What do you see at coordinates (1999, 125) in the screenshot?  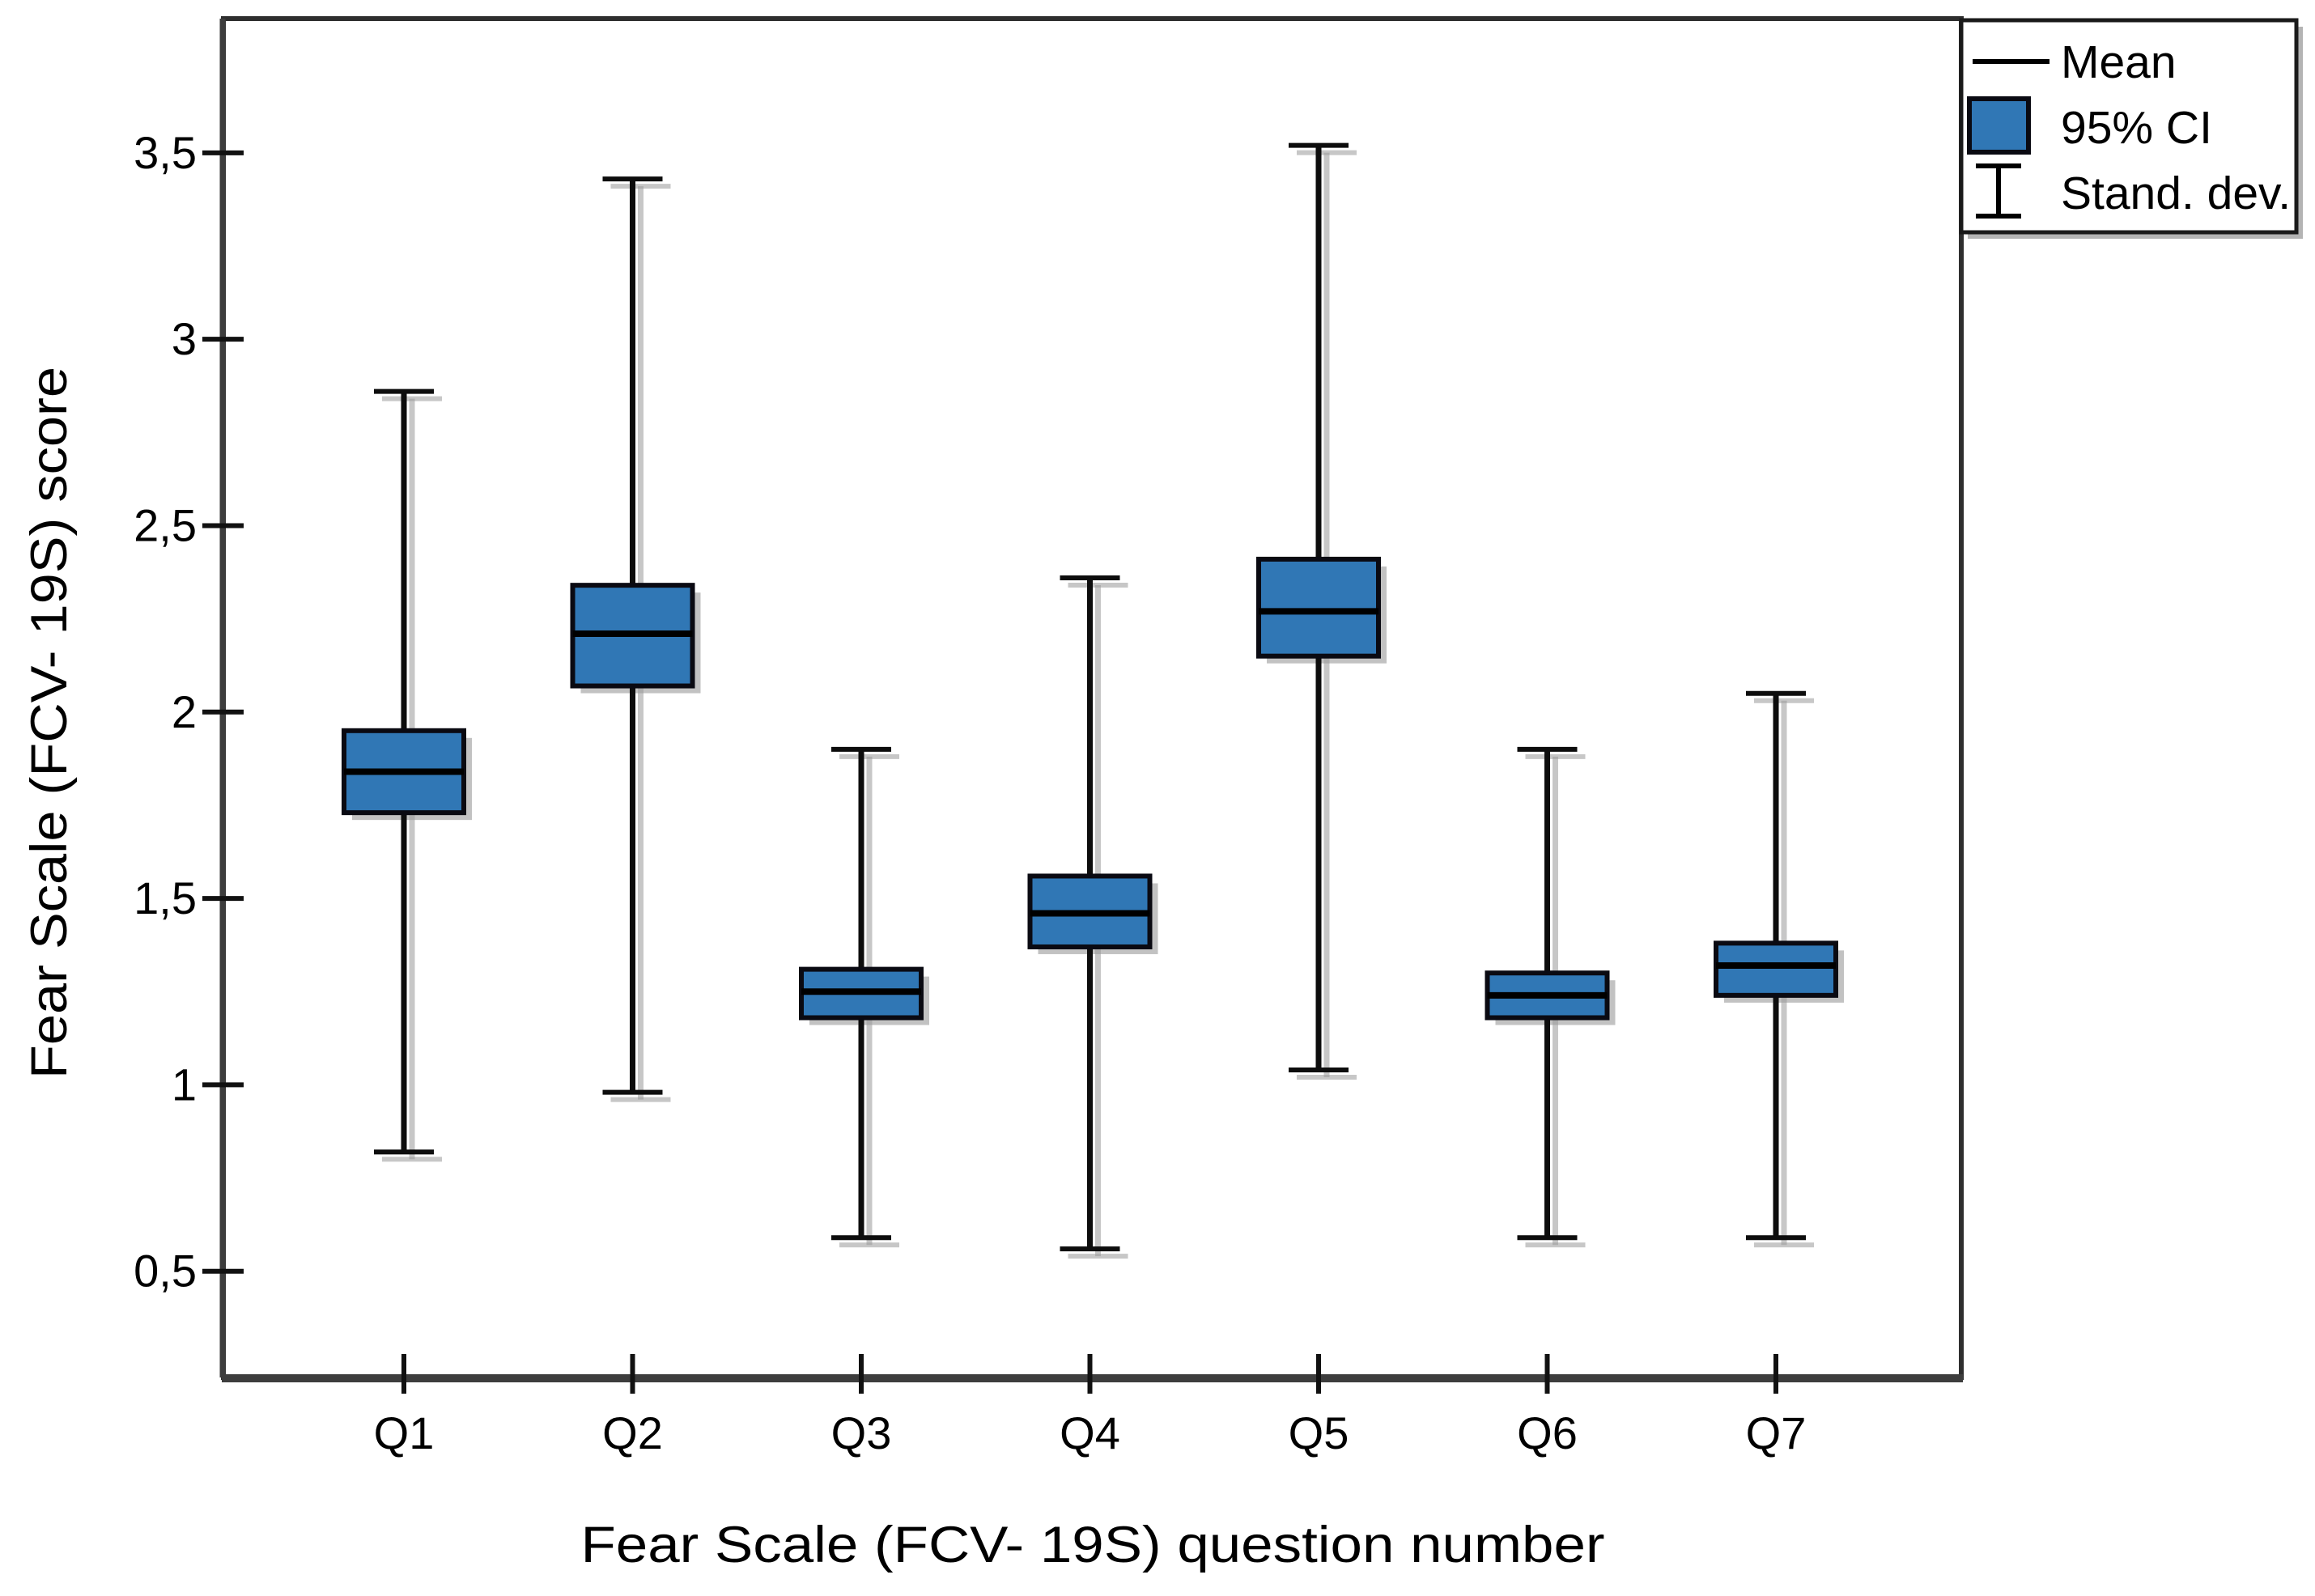 I see `legend-ci-box-icon` at bounding box center [1999, 125].